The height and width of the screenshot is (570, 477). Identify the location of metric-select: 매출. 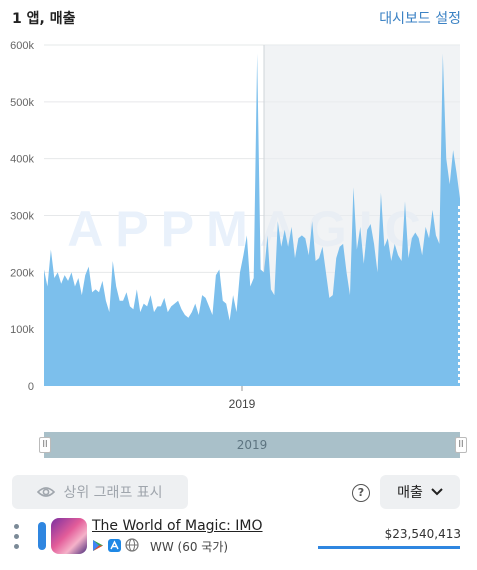
(420, 492).